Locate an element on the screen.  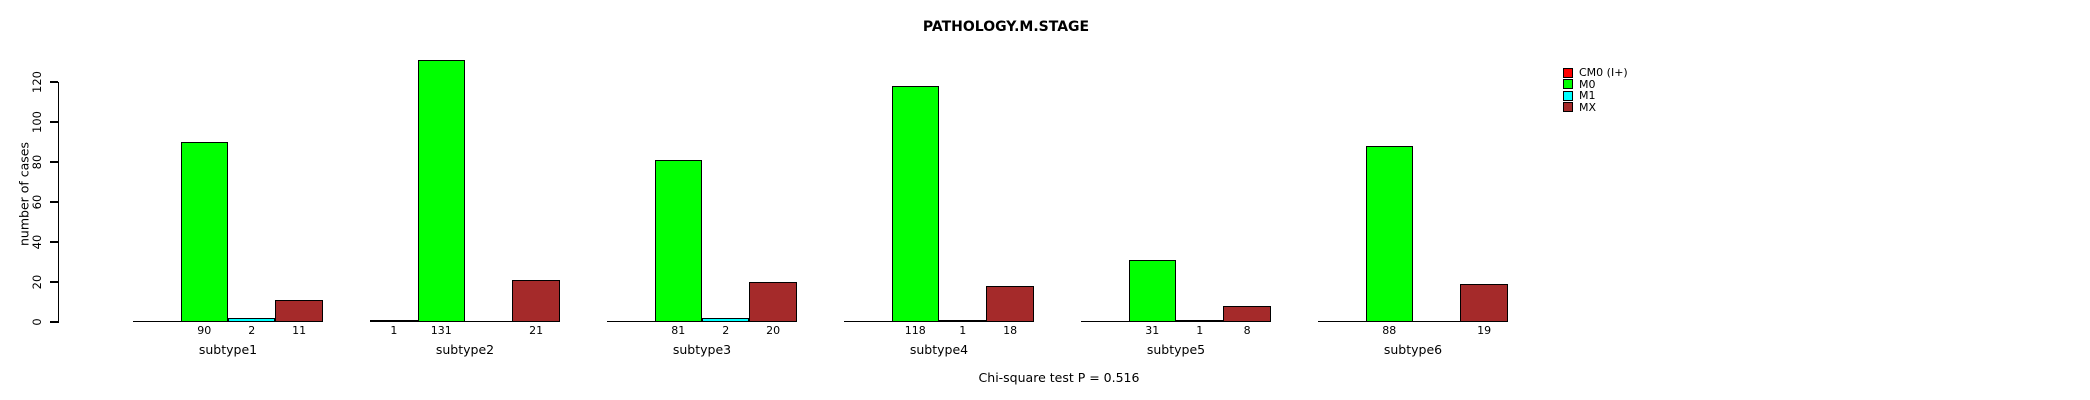
bar-value-label: 11 is located at coordinates (299, 330).